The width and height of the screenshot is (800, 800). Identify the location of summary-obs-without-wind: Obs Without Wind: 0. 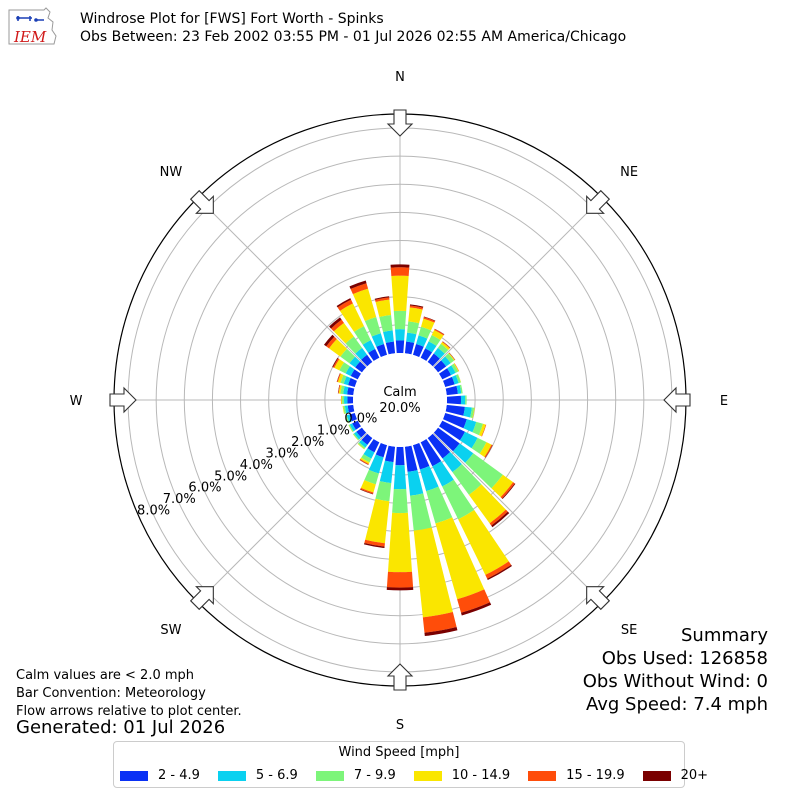
(675, 681).